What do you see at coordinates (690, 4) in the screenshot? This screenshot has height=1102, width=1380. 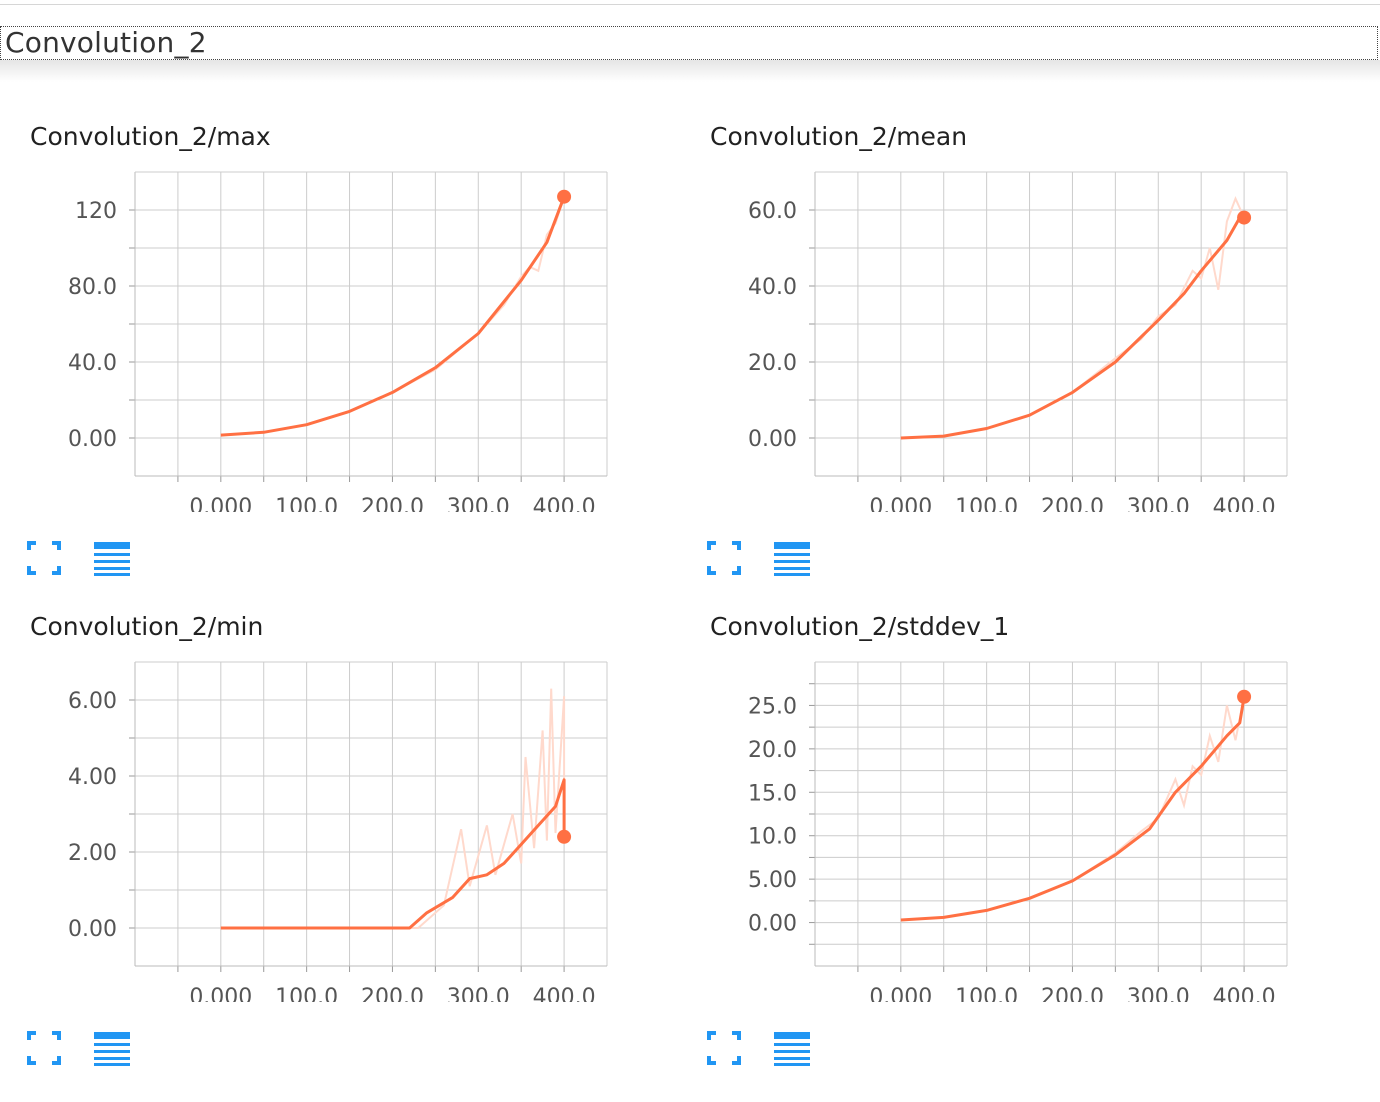 I see `top-divider` at bounding box center [690, 4].